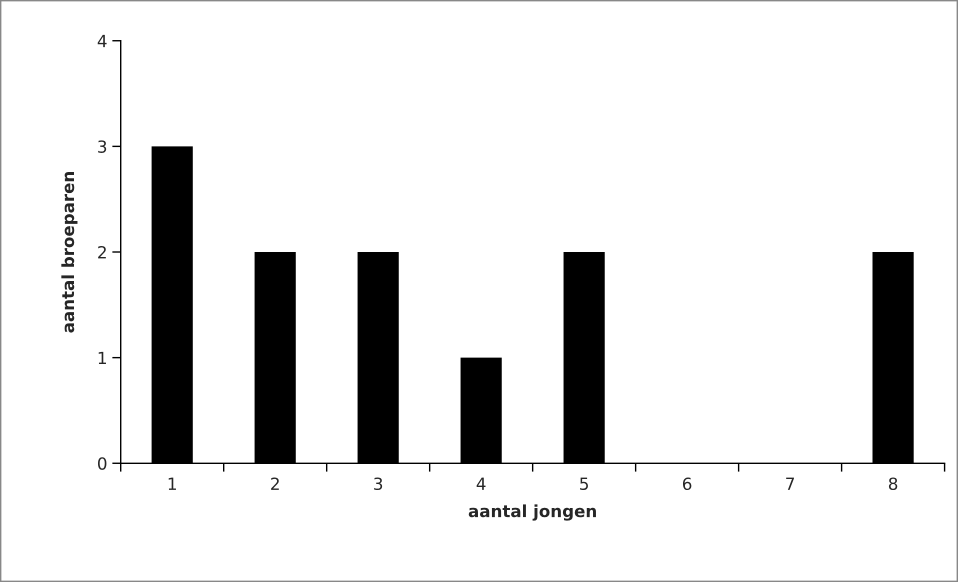 This screenshot has width=958, height=582. What do you see at coordinates (275, 483) in the screenshot?
I see `x-tick-label: 2` at bounding box center [275, 483].